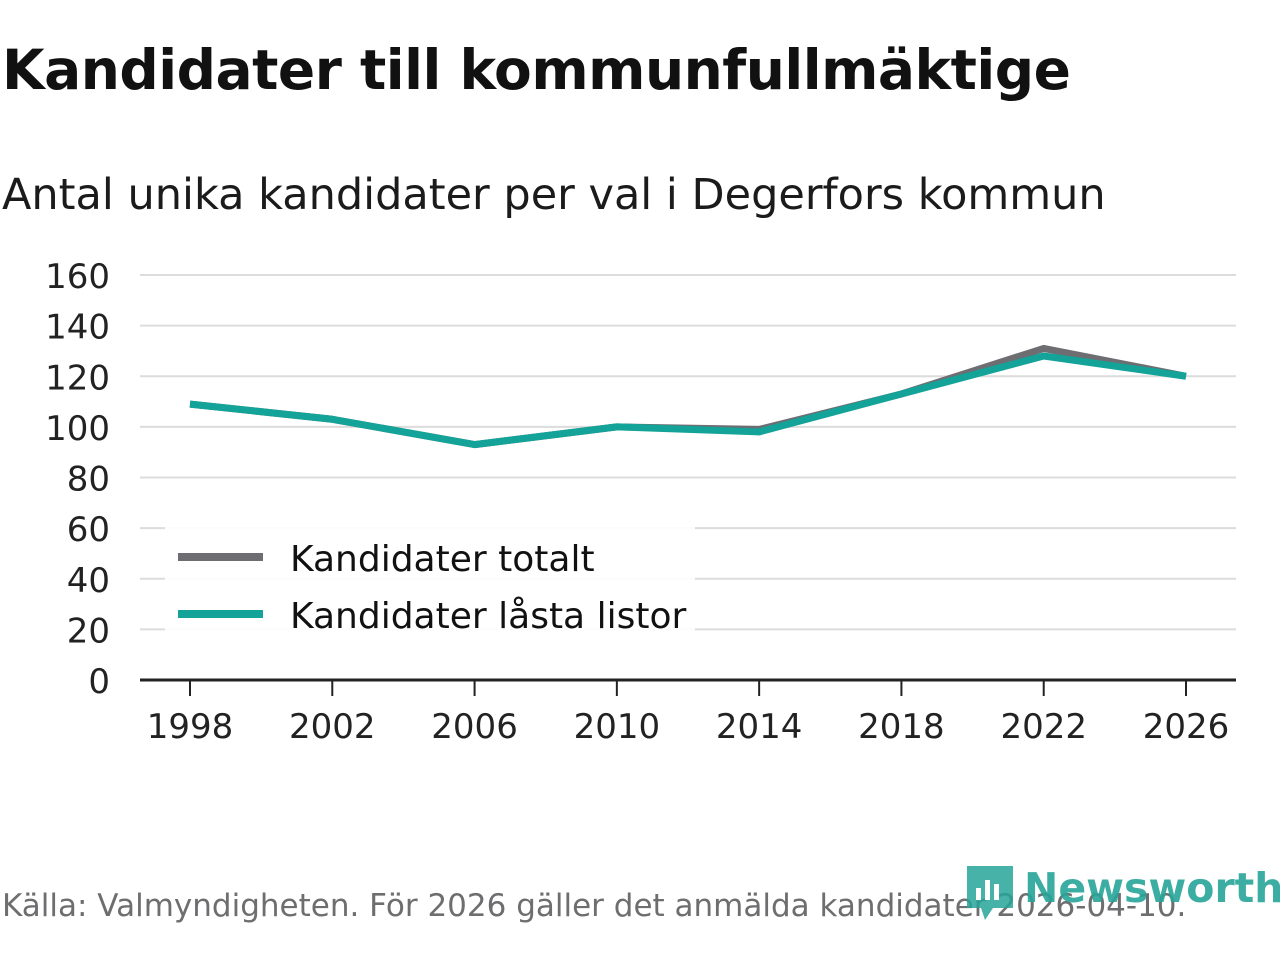 The image size is (1280, 960). I want to click on newsworthy-logo: Newsworthy, so click(1122, 893).